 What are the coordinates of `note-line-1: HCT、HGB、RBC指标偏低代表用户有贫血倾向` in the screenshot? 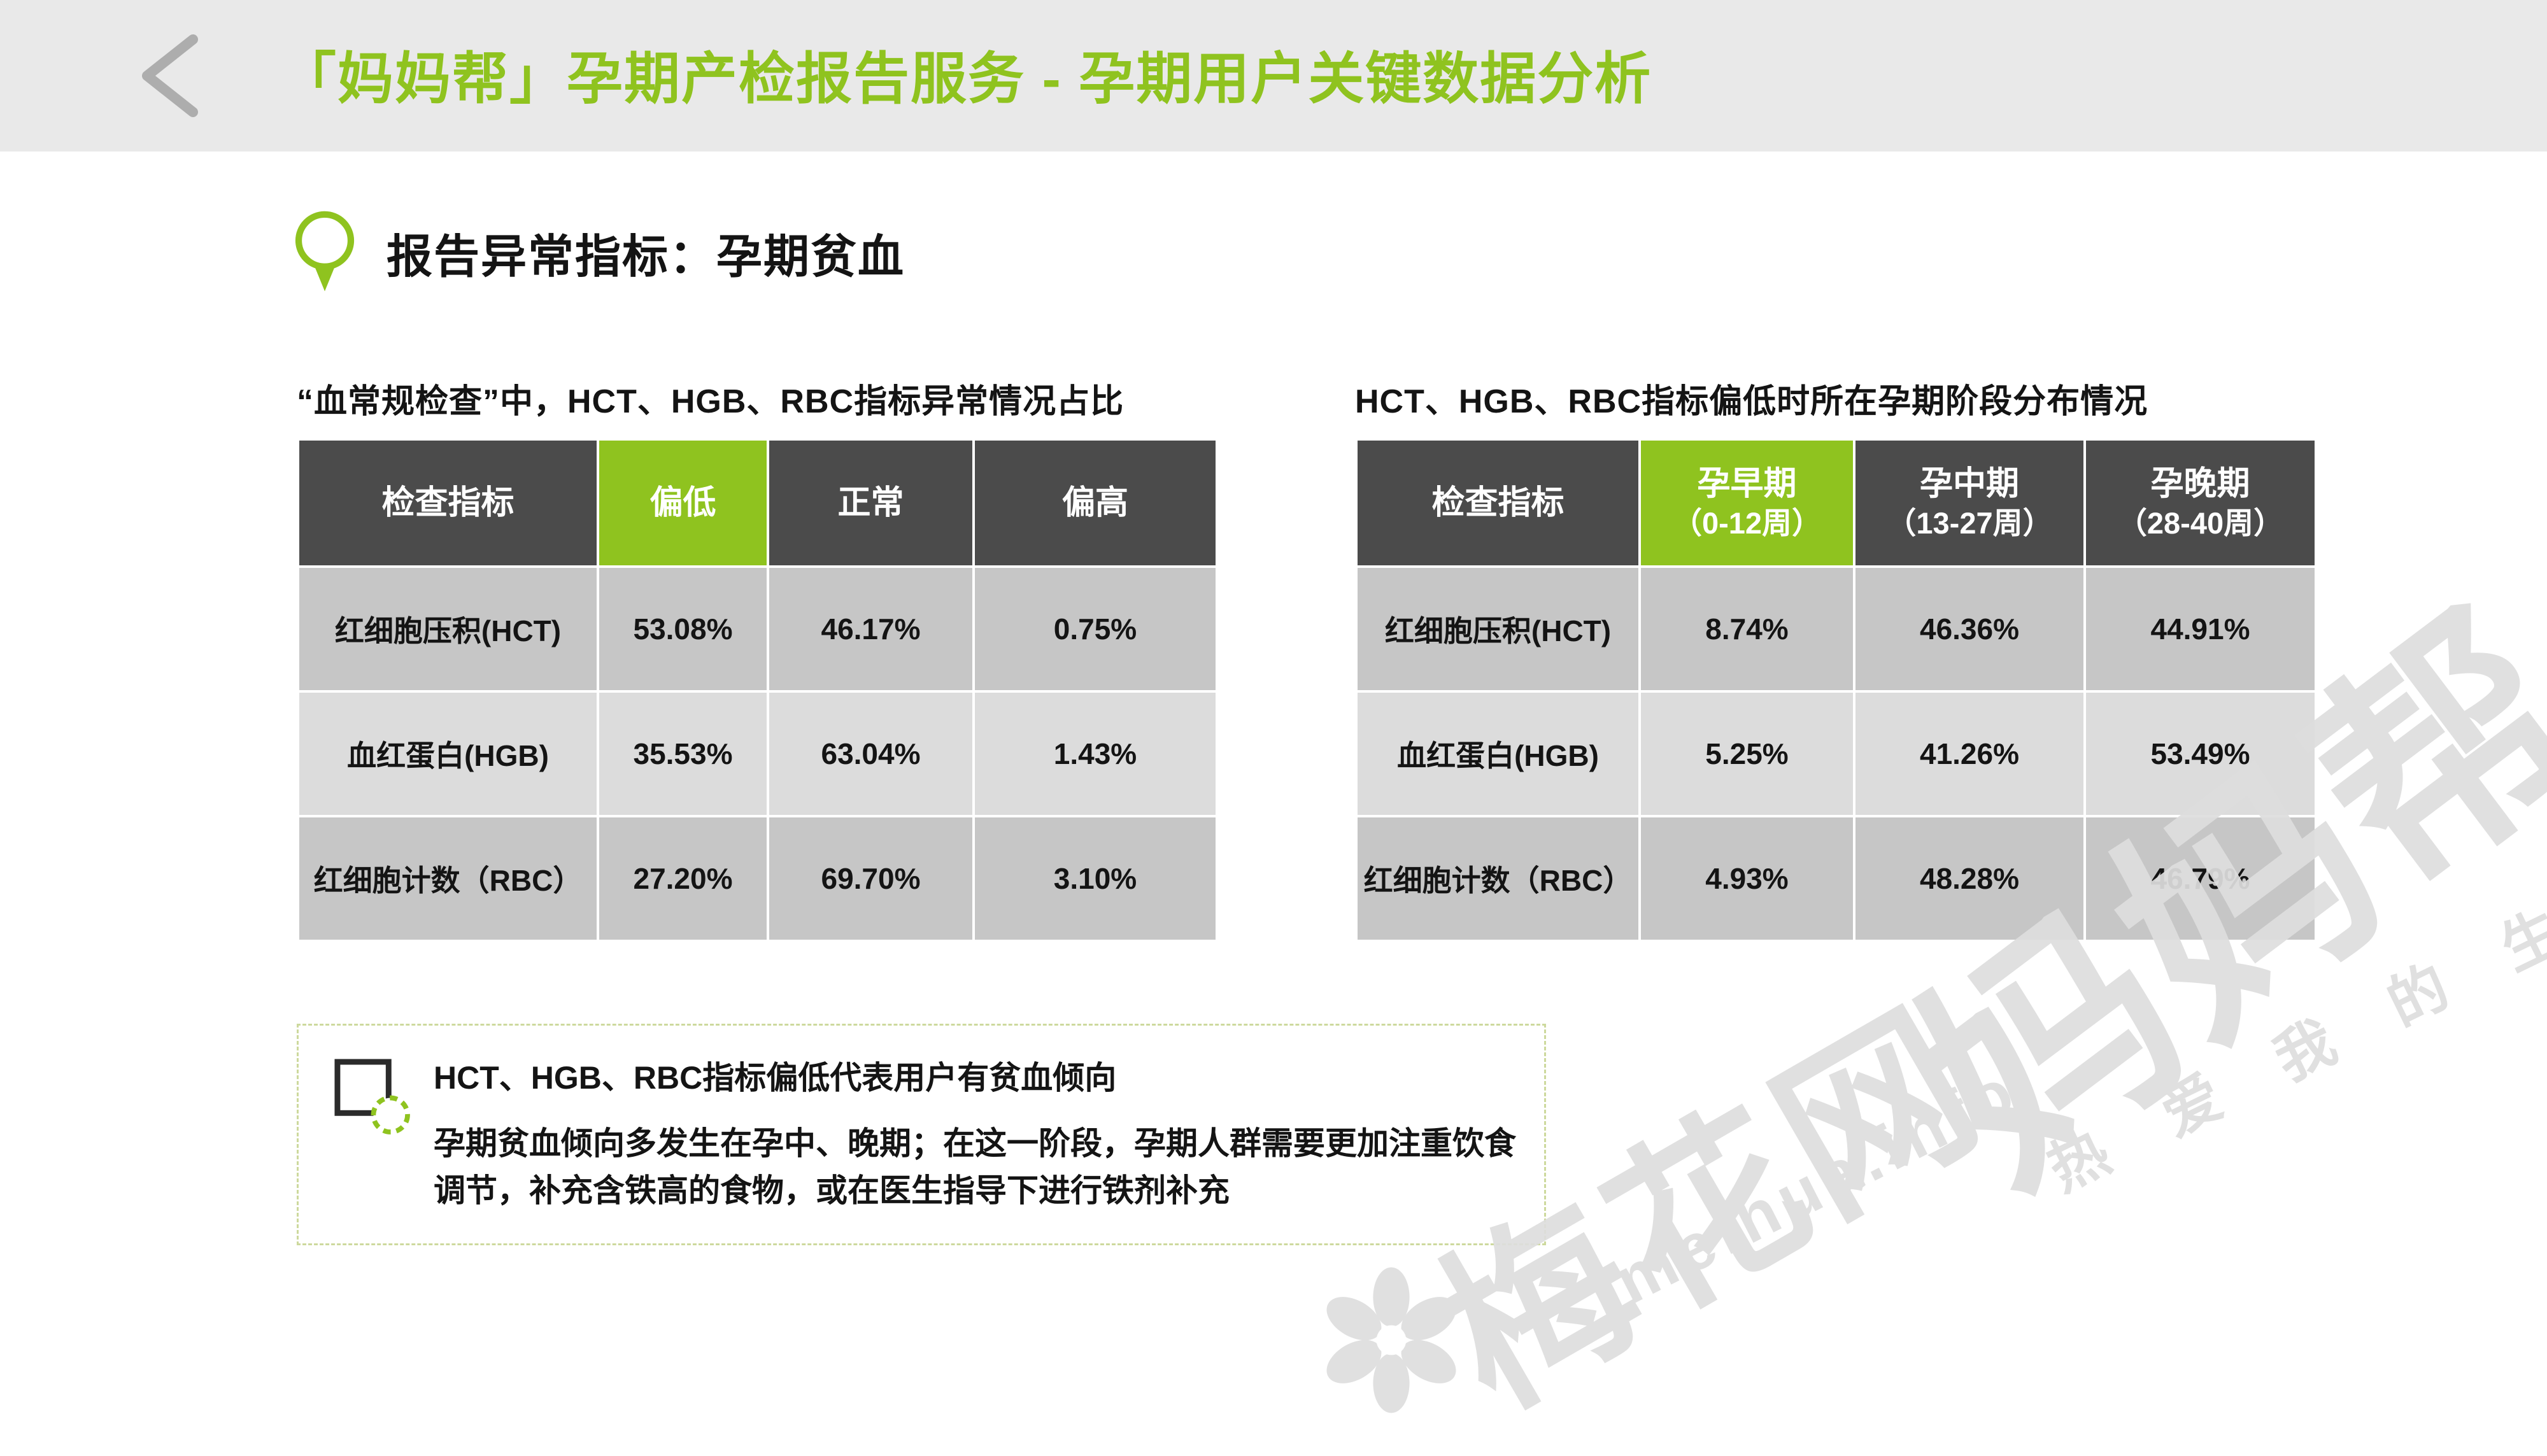 It's located at (775, 1078).